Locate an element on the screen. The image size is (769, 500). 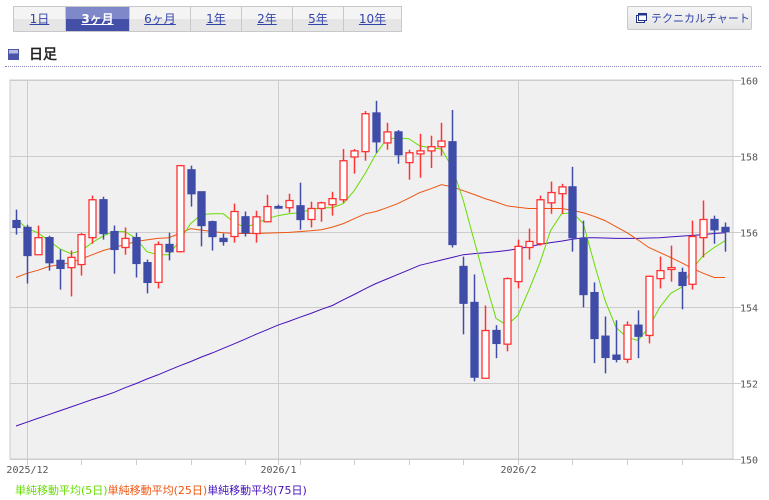
legend: 単純移動平均(5日) 単純移動平均(25日) 単純移動平均(75日) is located at coordinates (161, 490).